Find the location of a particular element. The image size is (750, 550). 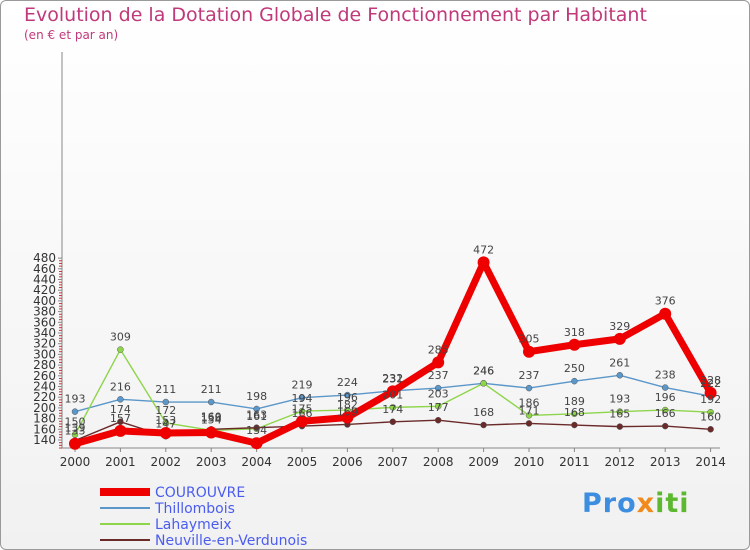

data-label: 222 is located at coordinates (710, 383).